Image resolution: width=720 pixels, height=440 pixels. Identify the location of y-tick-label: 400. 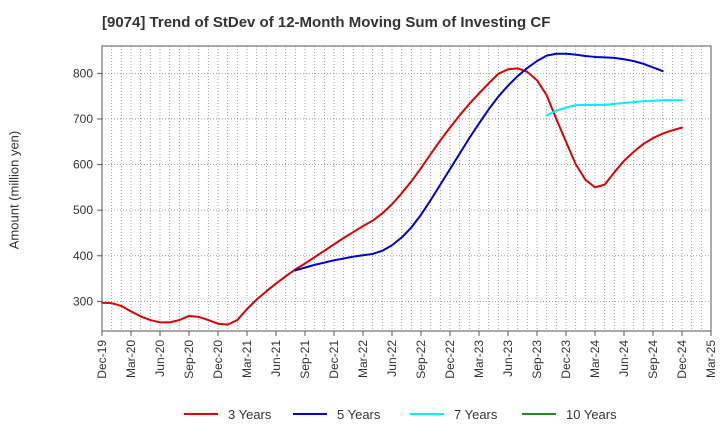
(83, 256).